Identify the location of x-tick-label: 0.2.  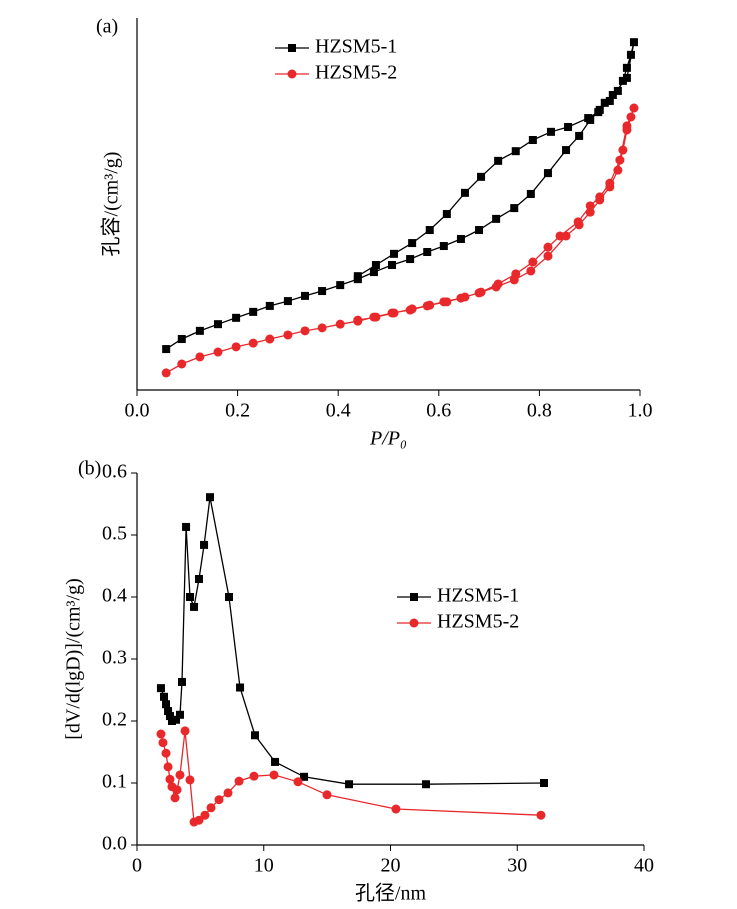
(237, 411).